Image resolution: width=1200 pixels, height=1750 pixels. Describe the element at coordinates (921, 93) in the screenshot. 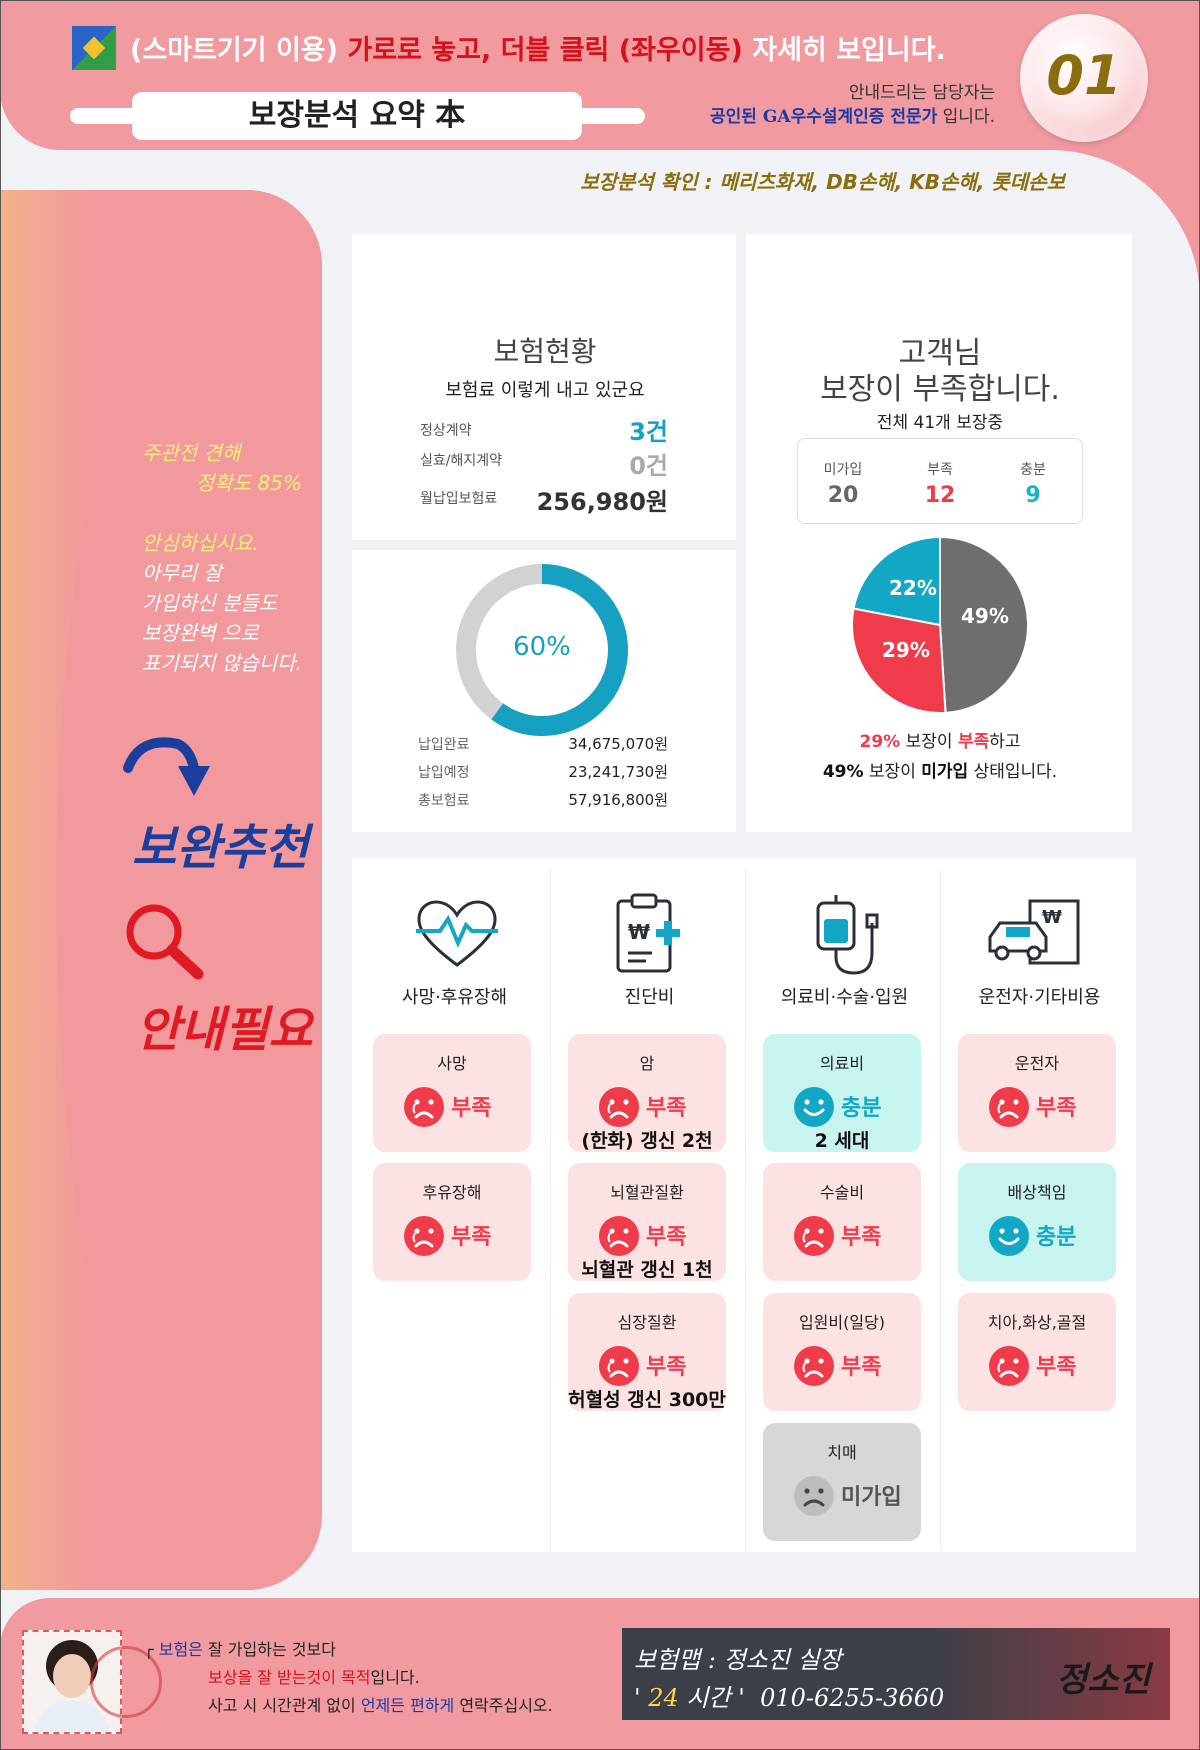

I see `agent-line-1: 안내드리는 담당자는` at that location.